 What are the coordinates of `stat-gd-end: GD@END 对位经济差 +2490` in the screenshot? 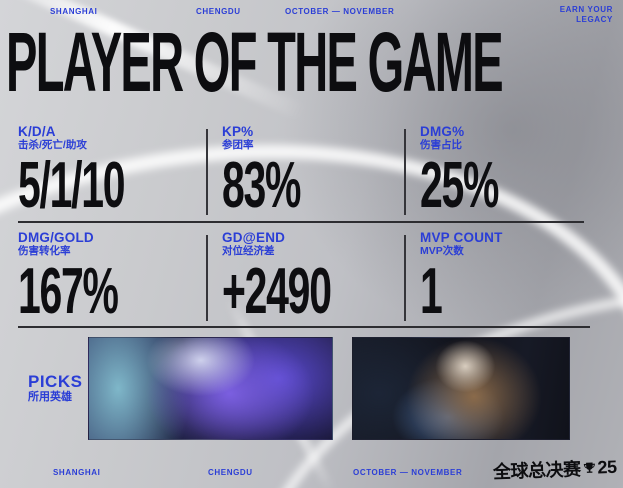 It's located at (312, 278).